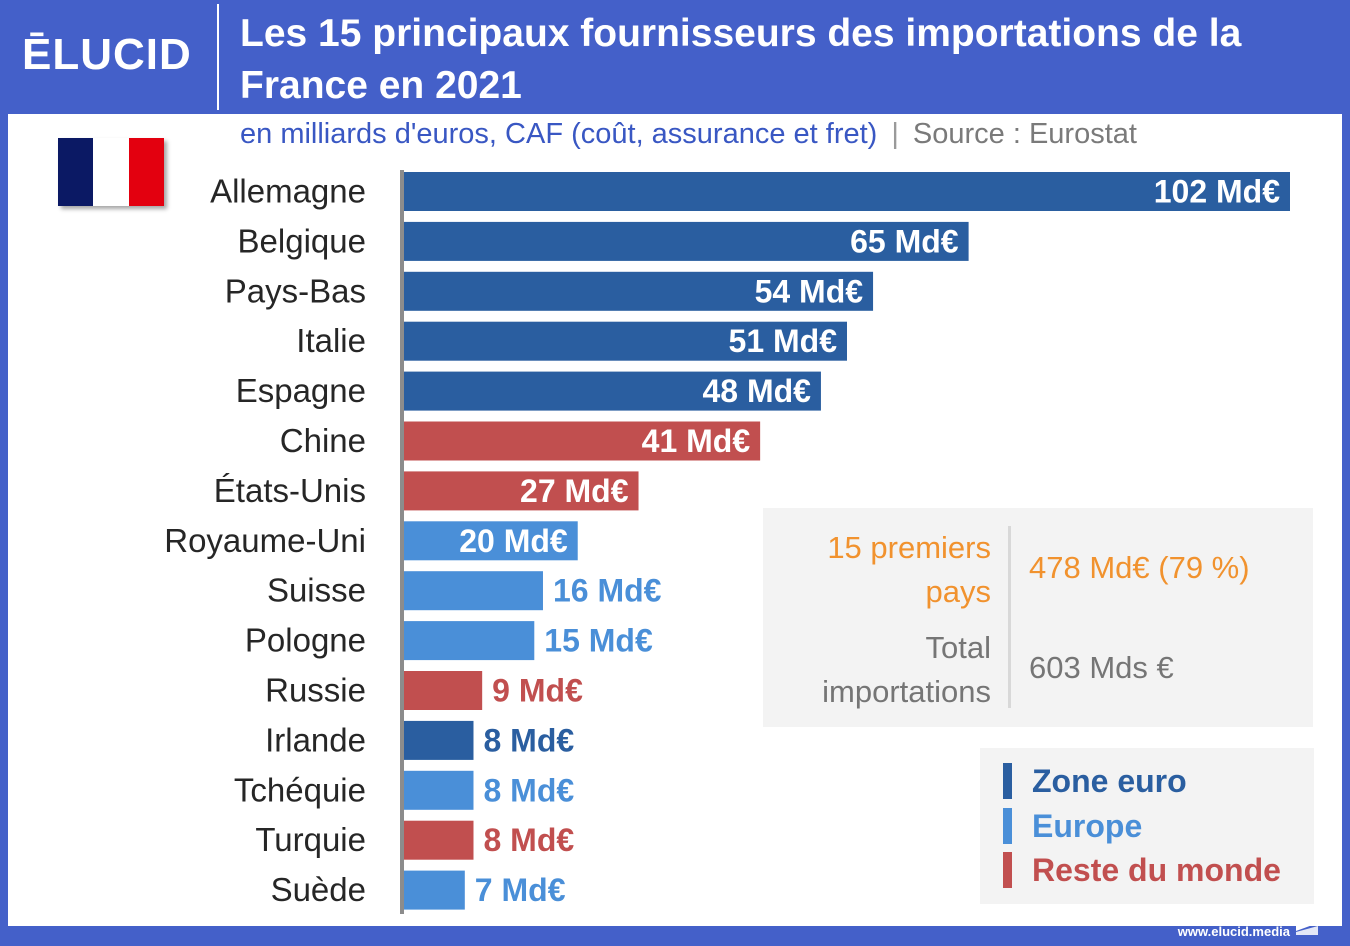 The height and width of the screenshot is (946, 1350). What do you see at coordinates (1233, 931) in the screenshot?
I see `footer-url: www.elucid.media` at bounding box center [1233, 931].